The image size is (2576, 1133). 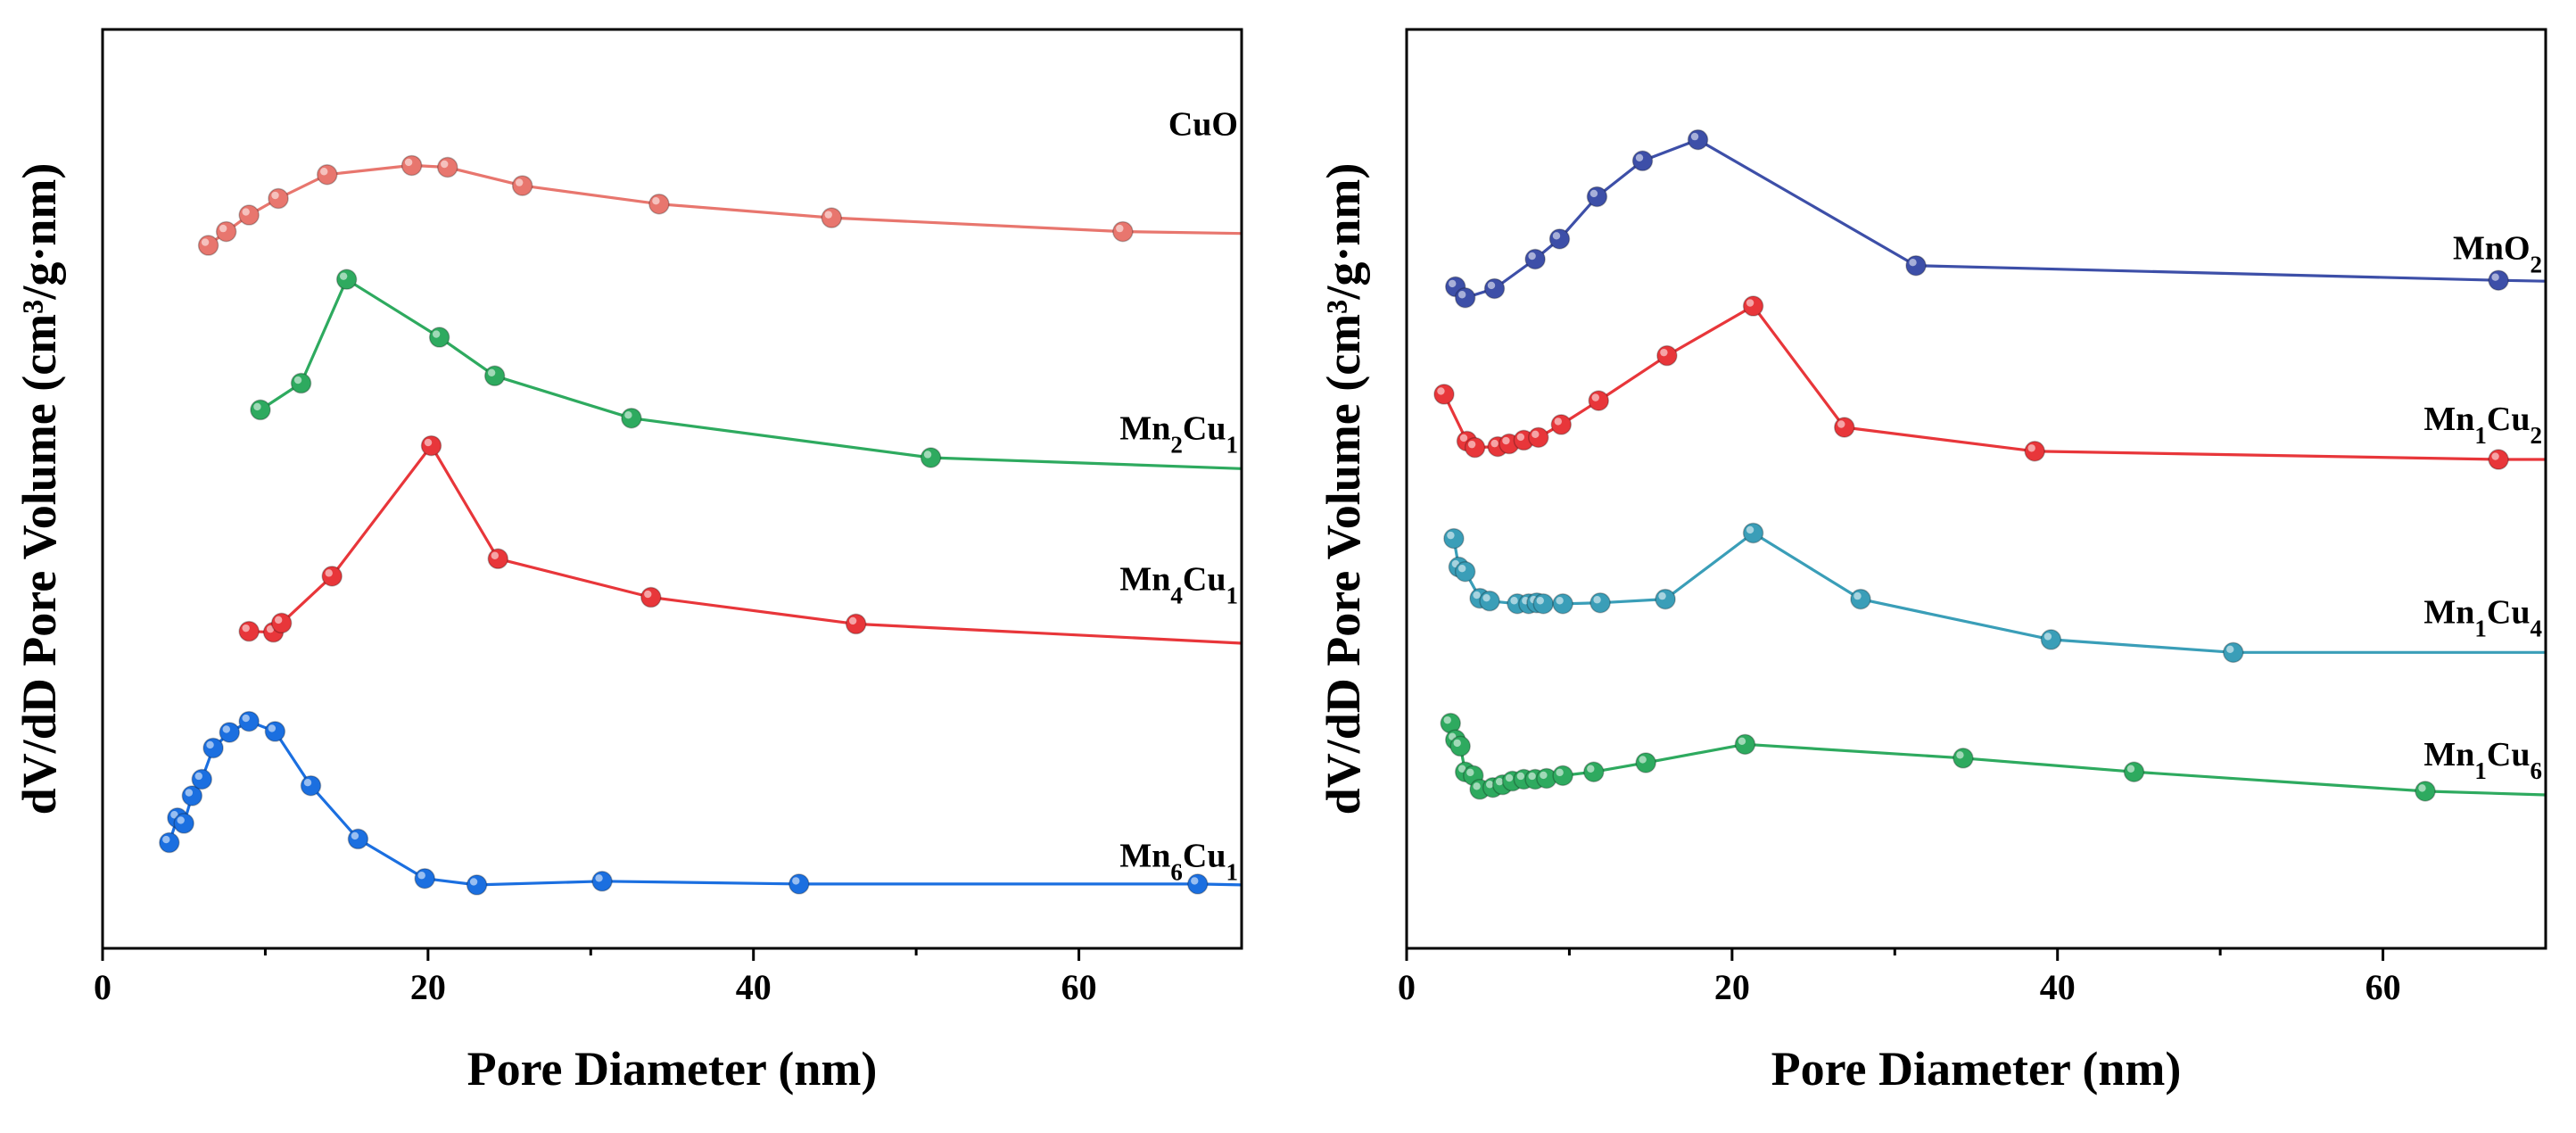 What do you see at coordinates (2482, 617) in the screenshot?
I see `series-label-Mn1Cu4: Mn1Cu4` at bounding box center [2482, 617].